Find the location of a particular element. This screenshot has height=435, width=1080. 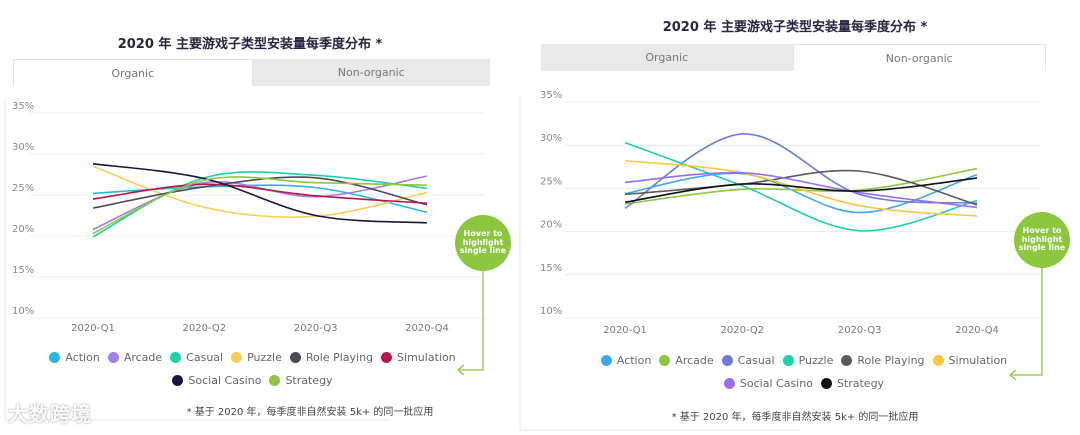

right-tabs: Organic Non-organic is located at coordinates (793, 57).